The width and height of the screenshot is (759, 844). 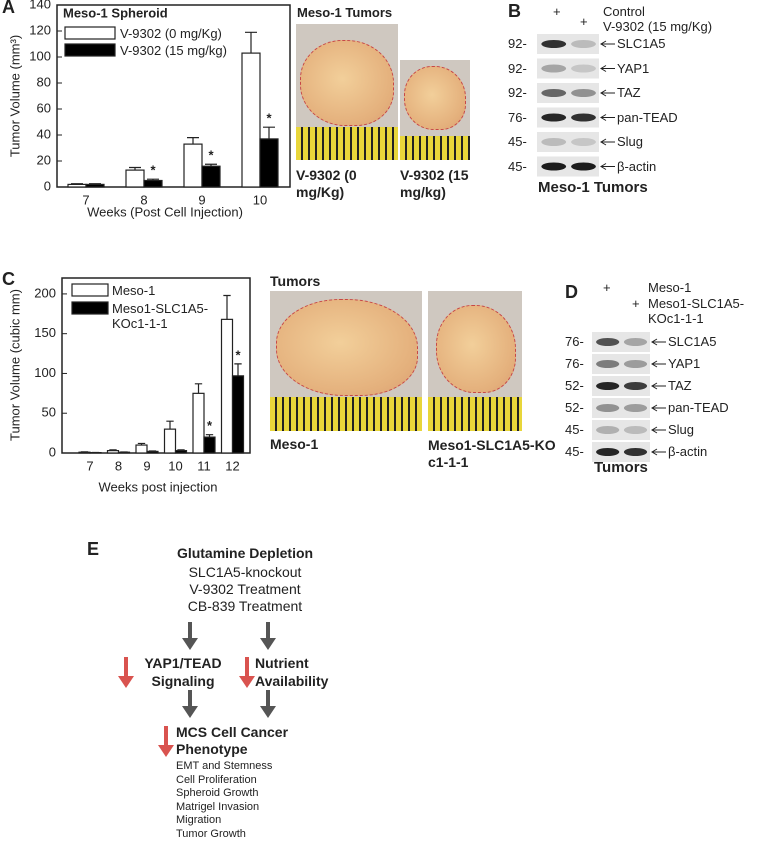 I want to click on node-item: CB-839 Treatment, so click(x=245, y=606).